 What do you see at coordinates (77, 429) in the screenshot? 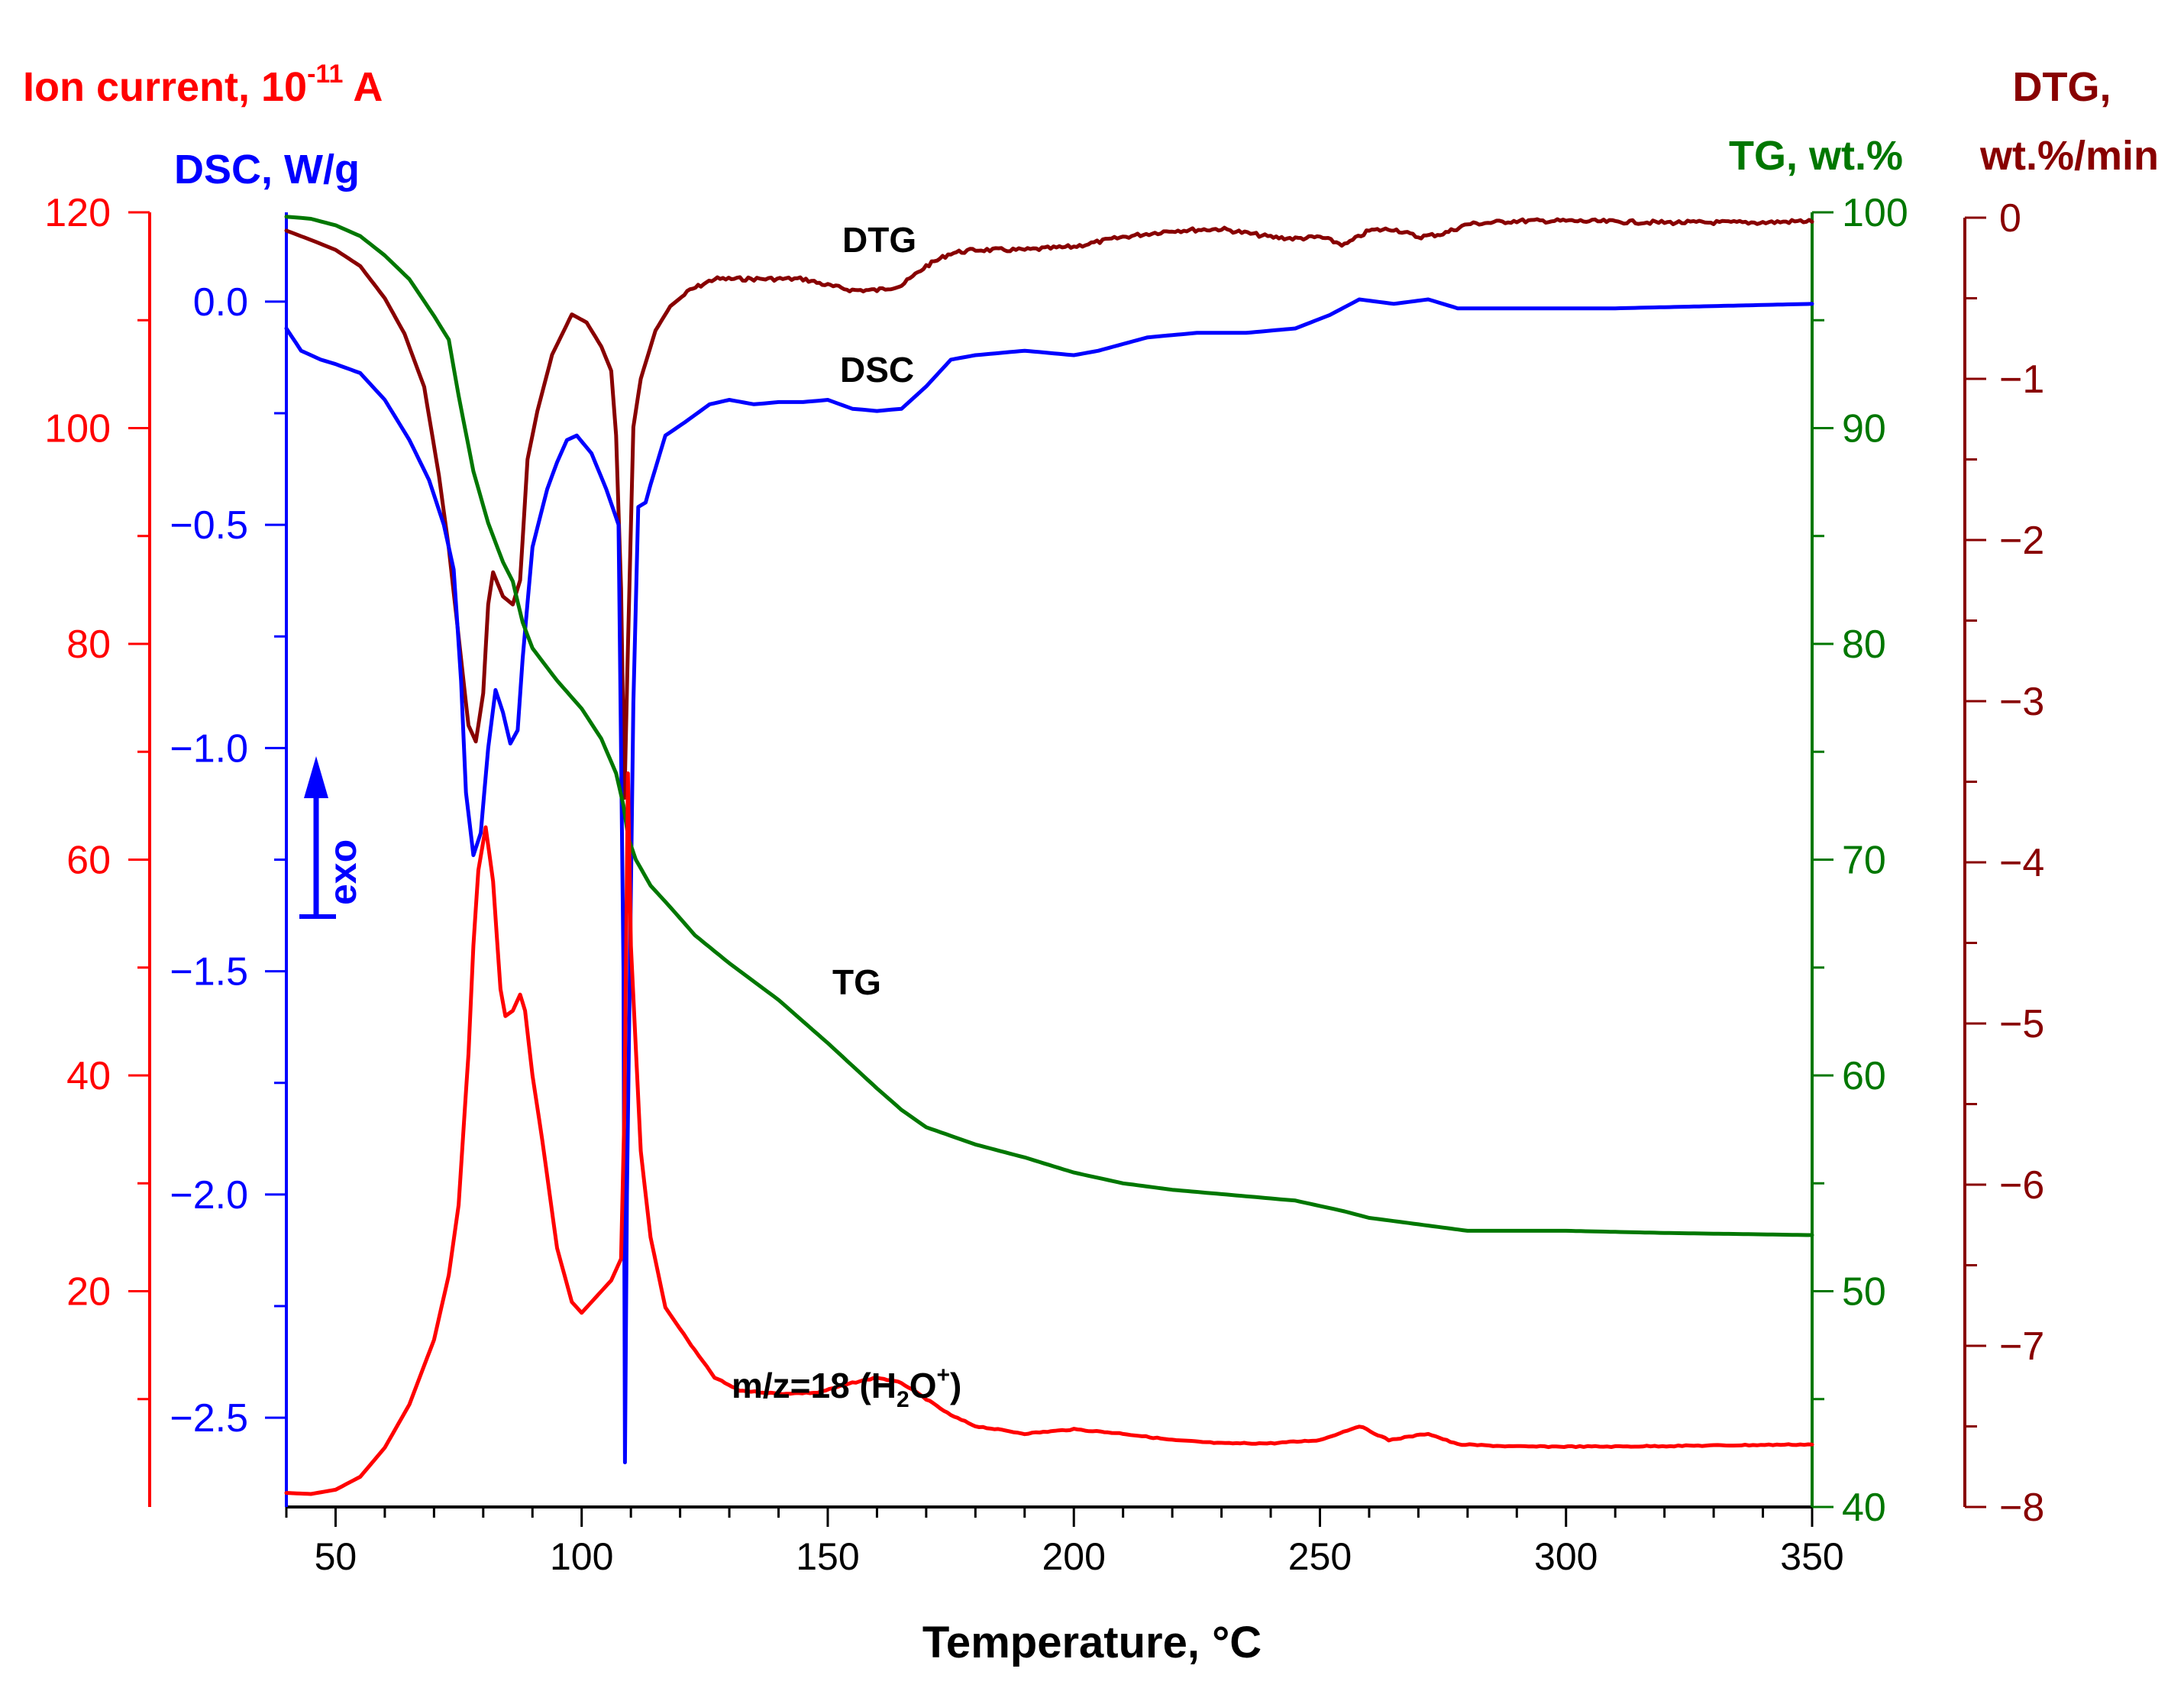
I see `ion-tick-label: 100` at bounding box center [77, 429].